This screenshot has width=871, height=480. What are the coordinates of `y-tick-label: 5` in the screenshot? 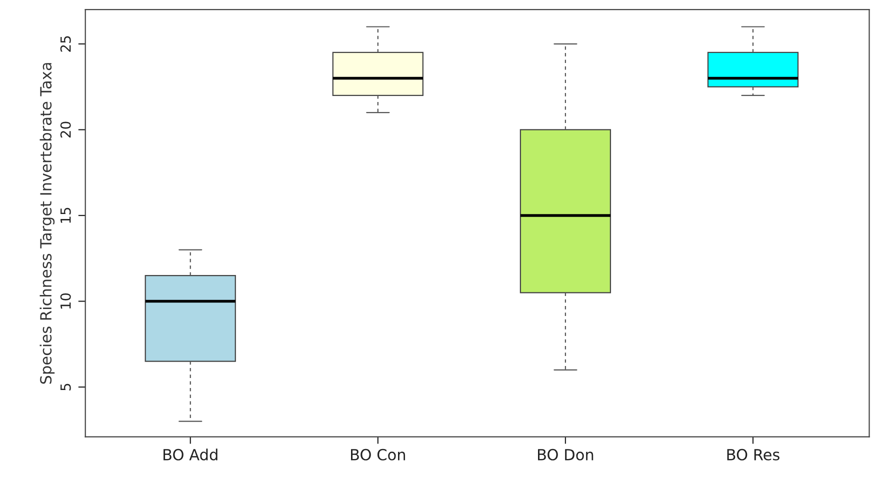 It's located at (65, 387).